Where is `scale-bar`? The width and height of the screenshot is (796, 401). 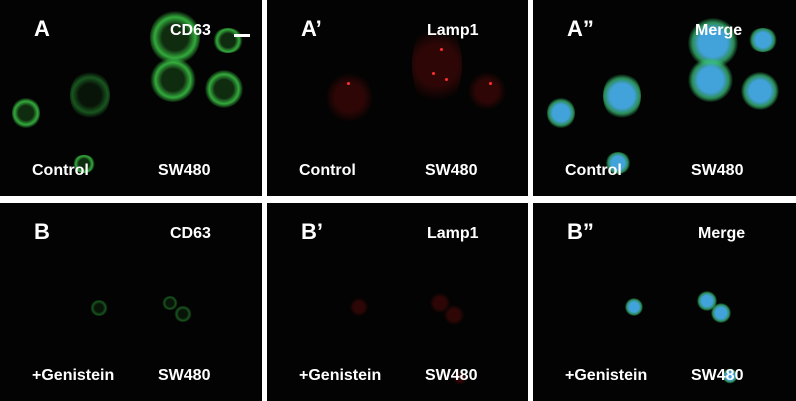
scale-bar is located at coordinates (242, 35).